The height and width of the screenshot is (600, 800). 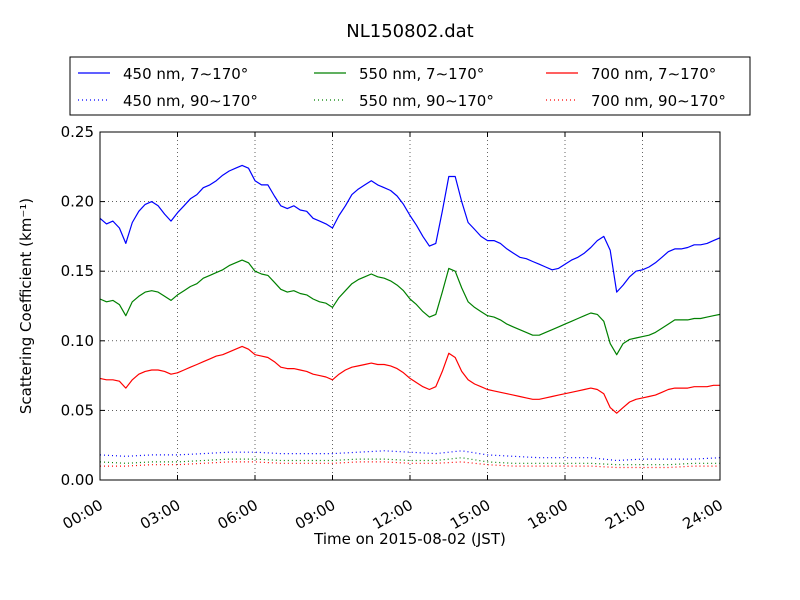 I want to click on x-tick-label: 15:00, so click(x=470, y=514).